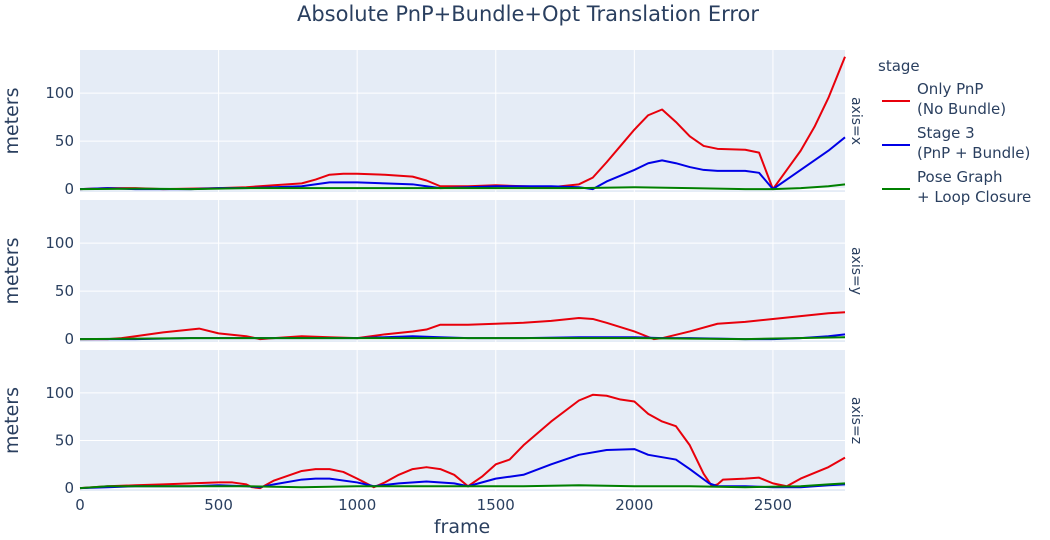 The height and width of the screenshot is (540, 1050). I want to click on facet-label: axis=z, so click(856, 420).